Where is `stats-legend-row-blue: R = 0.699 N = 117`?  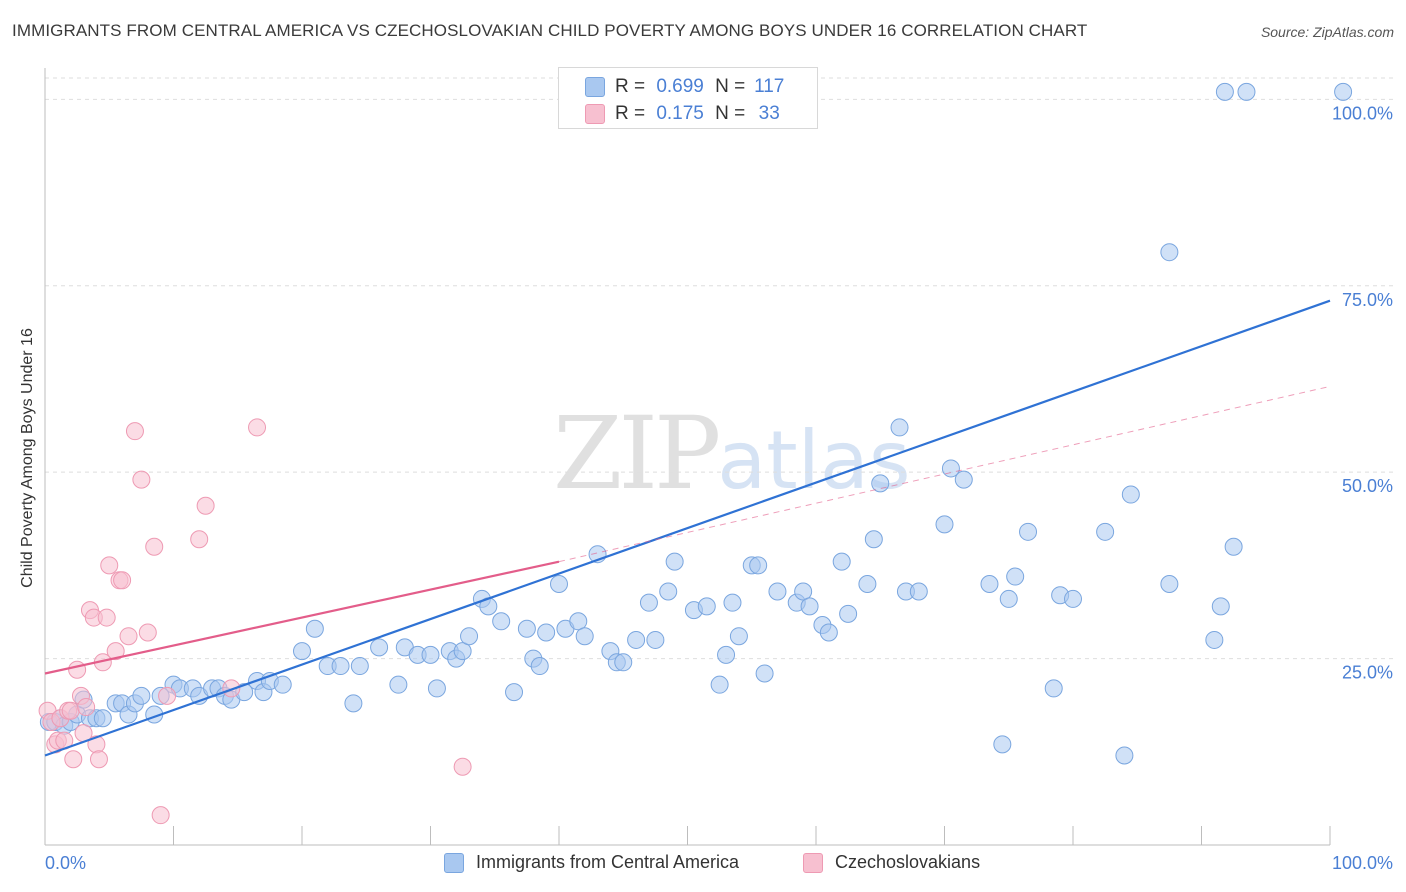
stats-legend-row-blue: R = 0.699 N = 117 is located at coordinates (689, 87).